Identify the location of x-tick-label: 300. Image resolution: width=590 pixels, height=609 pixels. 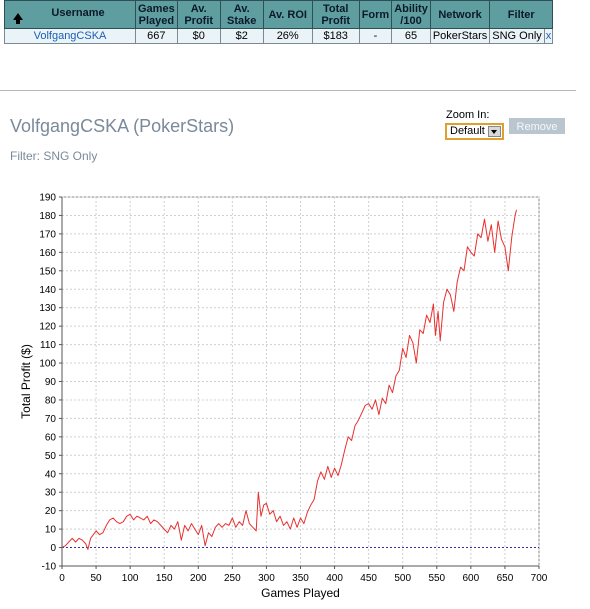
(266, 578).